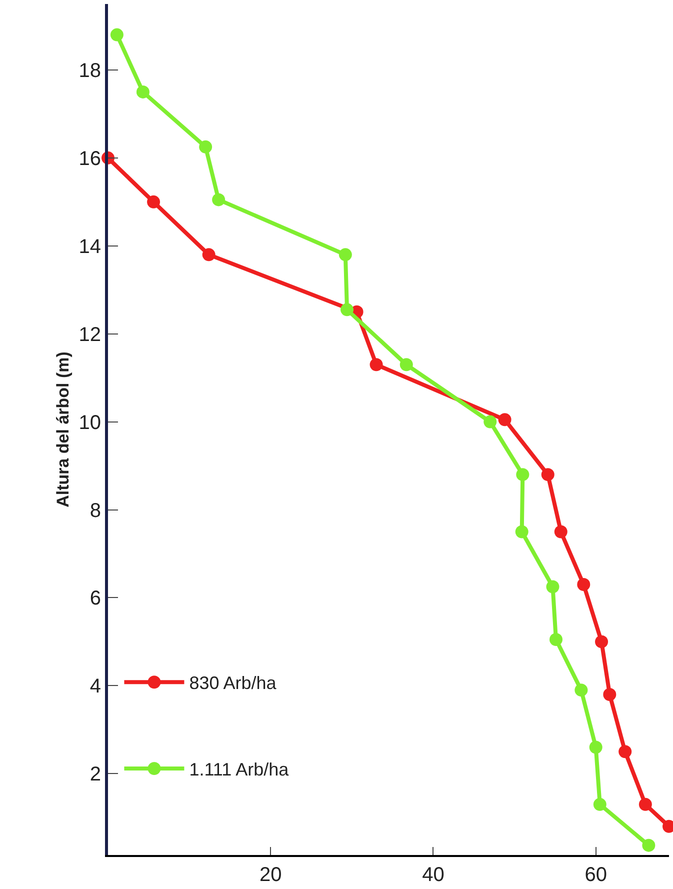 The width and height of the screenshot is (673, 889). What do you see at coordinates (95, 511) in the screenshot?
I see `y-tick-label: 8` at bounding box center [95, 511].